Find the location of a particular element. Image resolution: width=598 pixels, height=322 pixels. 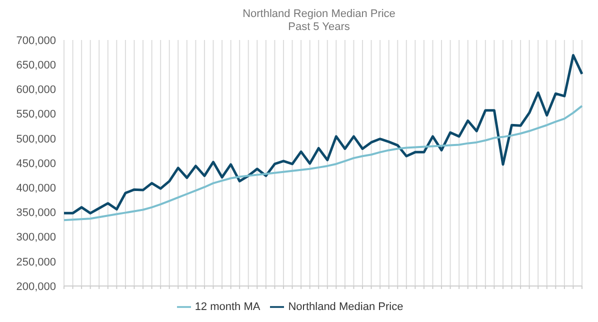

y-tick-label: 600,000 is located at coordinates (36, 90).